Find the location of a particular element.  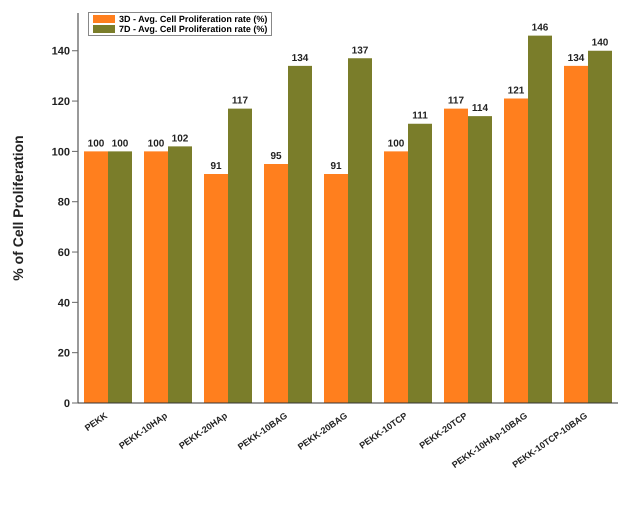

data-label: 95 is located at coordinates (276, 156).